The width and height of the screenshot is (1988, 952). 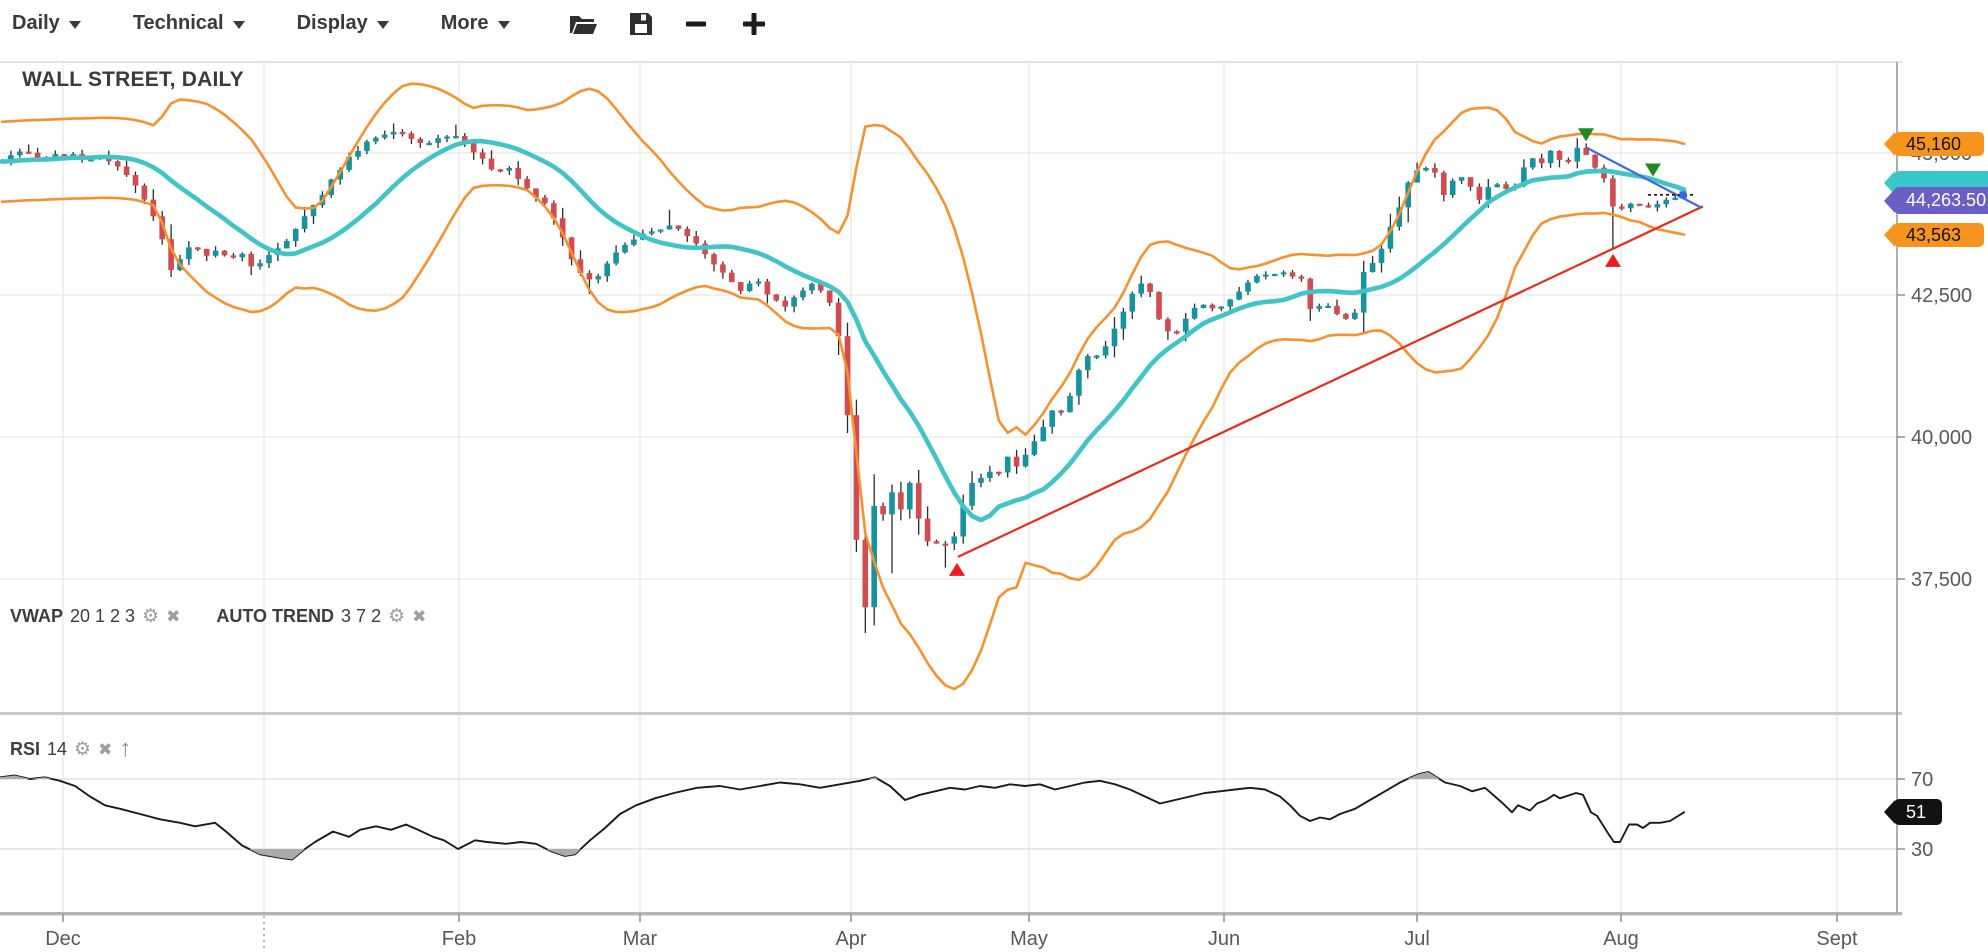 I want to click on trendline-endpoint-handle, so click(x=1683, y=195).